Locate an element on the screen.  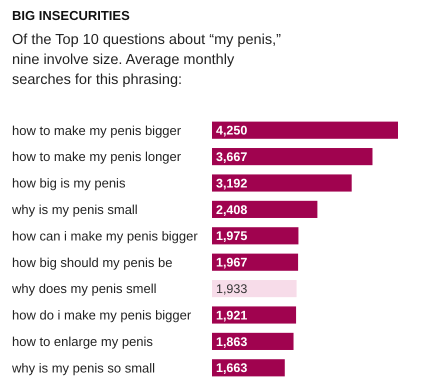
data-label: 1,975 is located at coordinates (232, 236).